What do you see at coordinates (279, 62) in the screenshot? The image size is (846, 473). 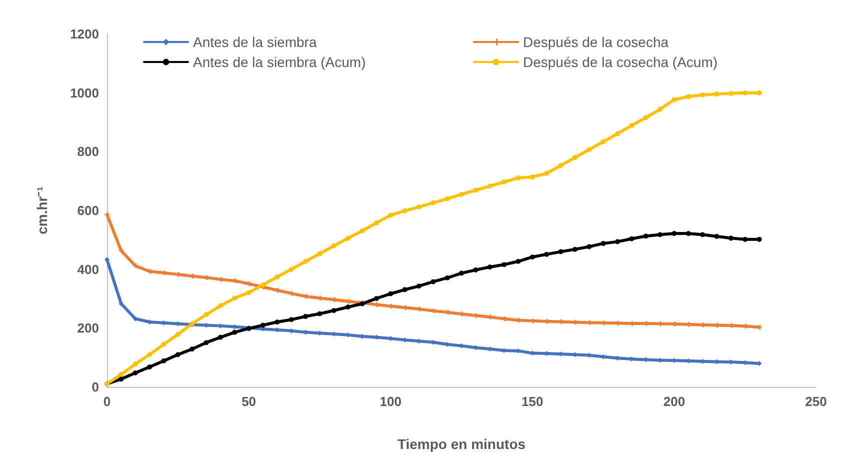 I see `legend-label: Antes de la siembra (Acum)` at bounding box center [279, 62].